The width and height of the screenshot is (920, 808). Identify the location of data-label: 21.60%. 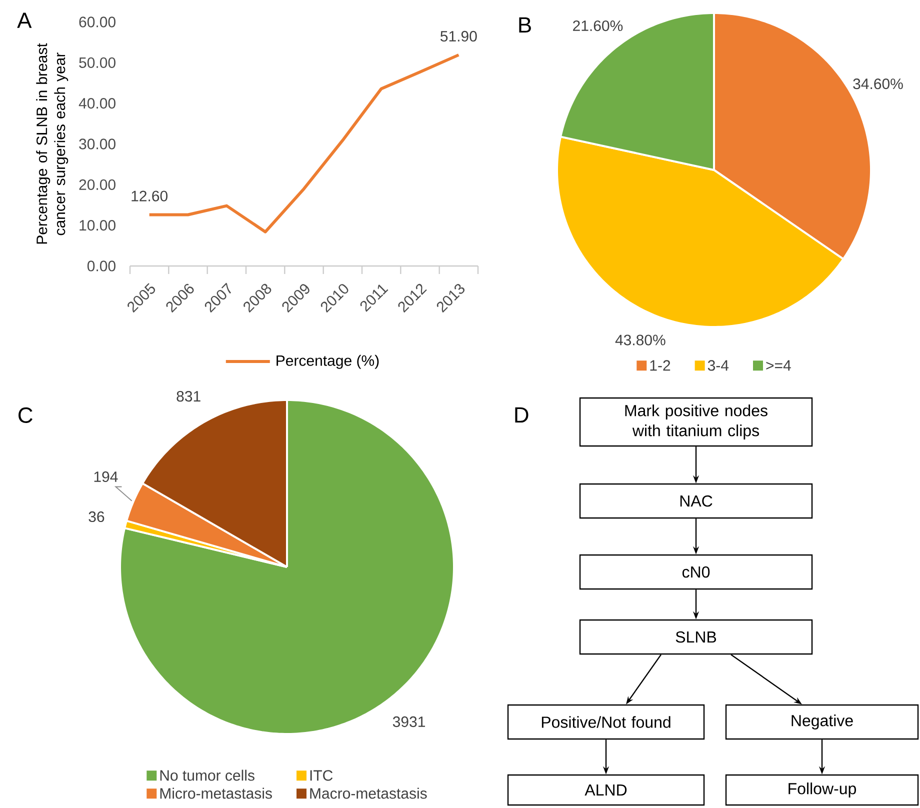
(598, 26).